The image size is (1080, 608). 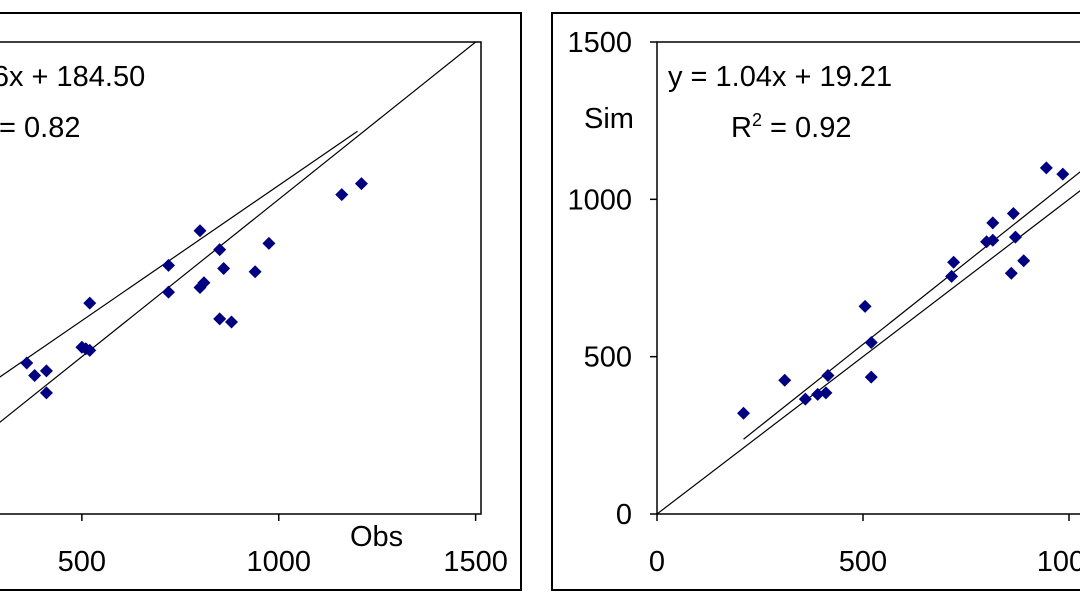 What do you see at coordinates (624, 515) in the screenshot?
I see `right-y-tick-label: 0` at bounding box center [624, 515].